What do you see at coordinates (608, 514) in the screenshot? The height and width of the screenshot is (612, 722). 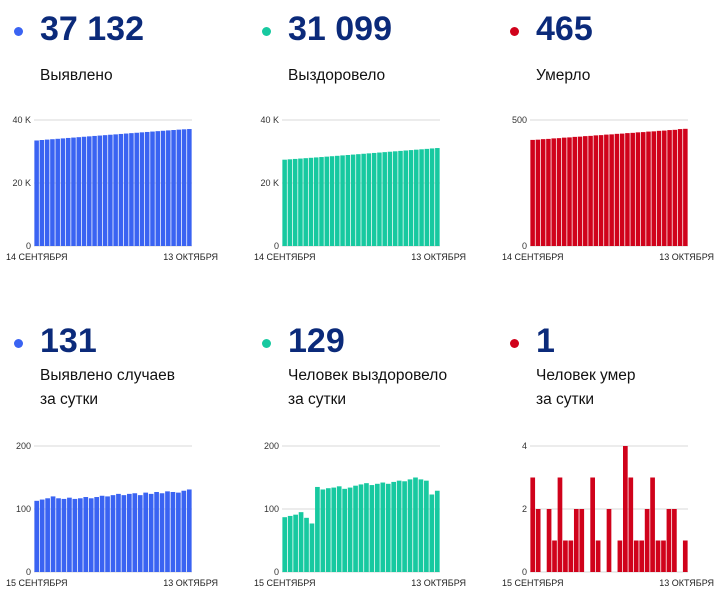 I see `bar-chart: 0 2 4 15 СЕНТЯБРЯ 13 ОКТЯБРЯ` at bounding box center [608, 514].